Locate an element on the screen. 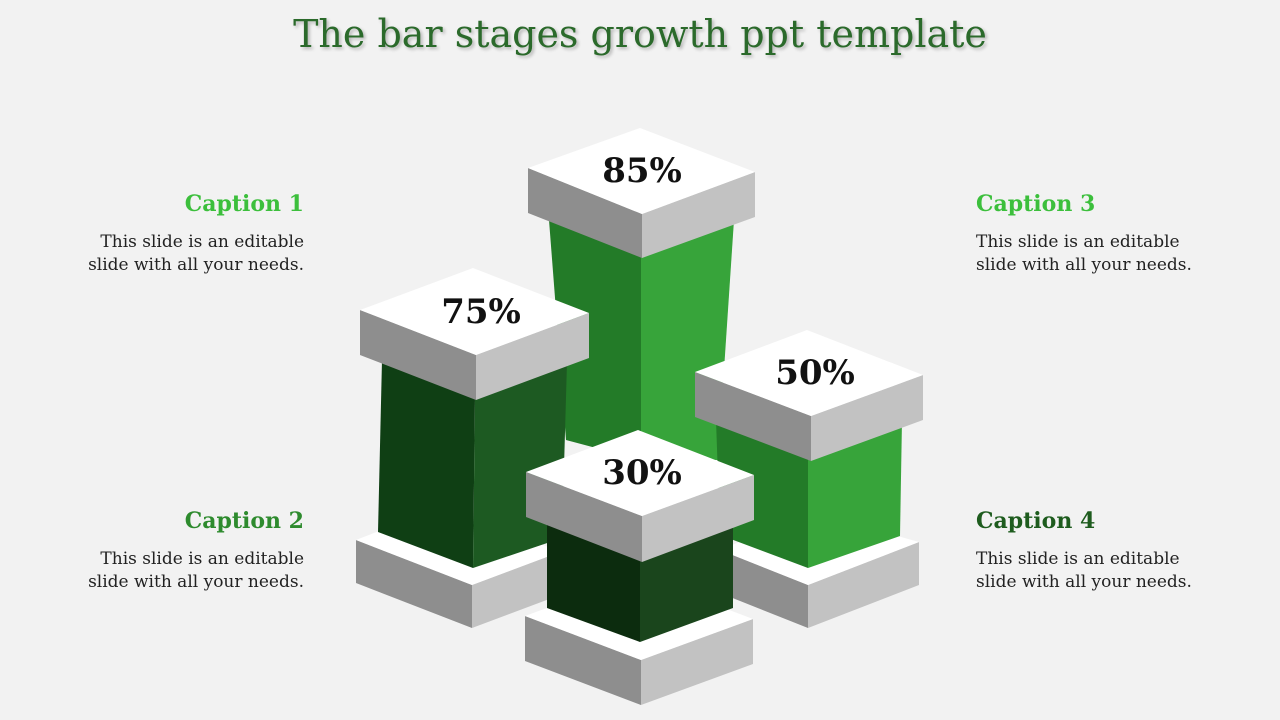 The width and height of the screenshot is (1280, 720). bar-1-left-face is located at coordinates (426, 464).